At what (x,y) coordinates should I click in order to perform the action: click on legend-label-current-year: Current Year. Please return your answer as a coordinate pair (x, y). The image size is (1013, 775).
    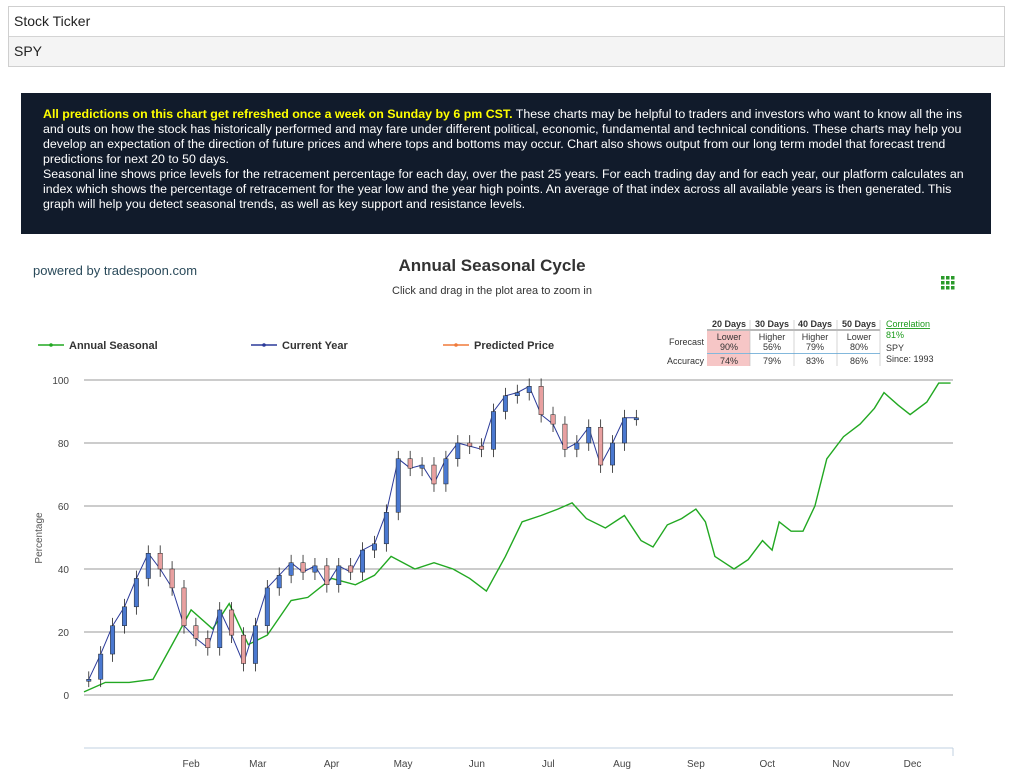
    Looking at the image, I should click on (315, 346).